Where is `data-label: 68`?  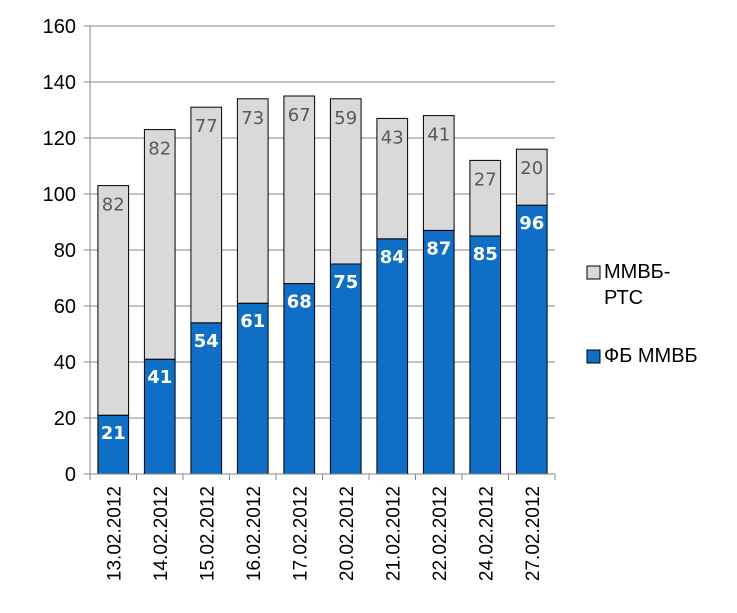 data-label: 68 is located at coordinates (299, 302).